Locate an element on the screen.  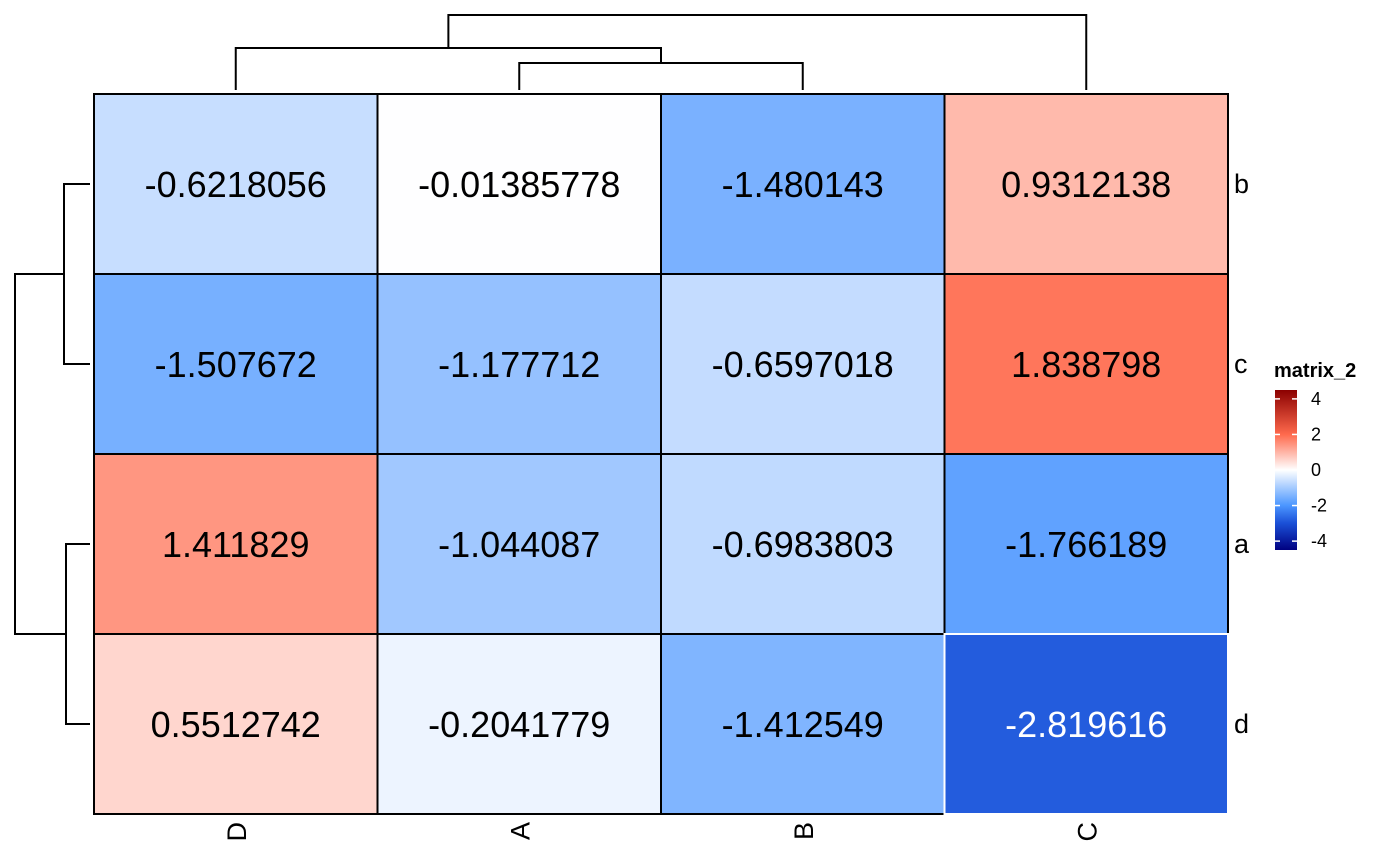
cell-value-label: -2.819616 is located at coordinates (1086, 724).